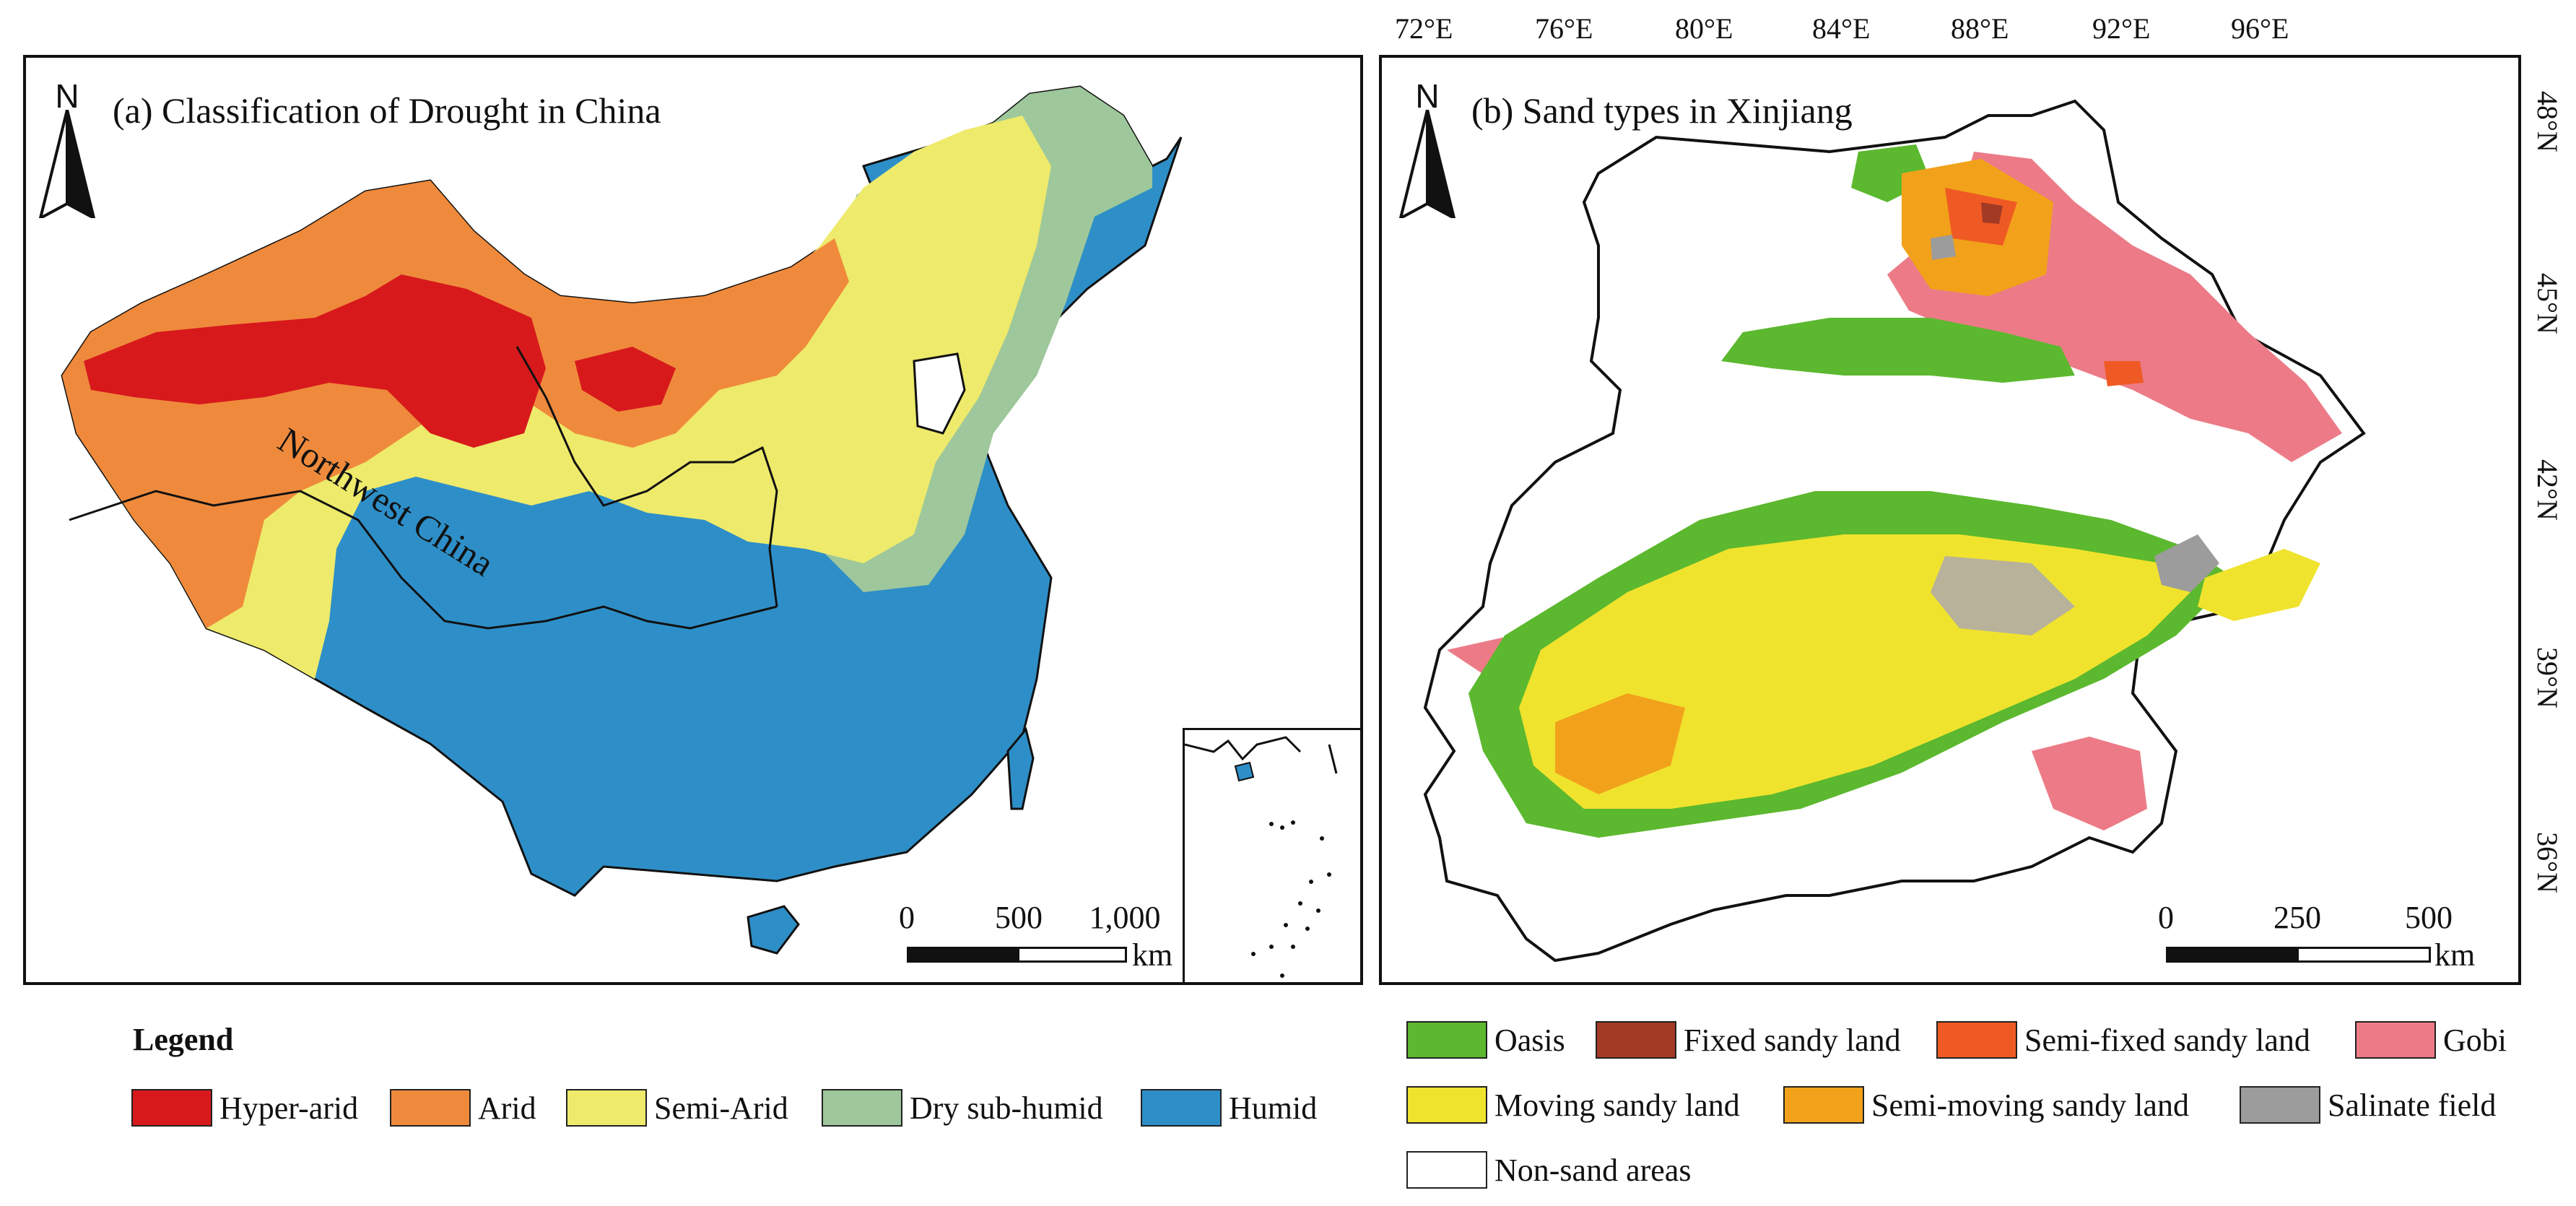 This screenshot has width=2576, height=1206. Describe the element at coordinates (2003, 595) in the screenshot. I see `area-salinate-center` at that location.